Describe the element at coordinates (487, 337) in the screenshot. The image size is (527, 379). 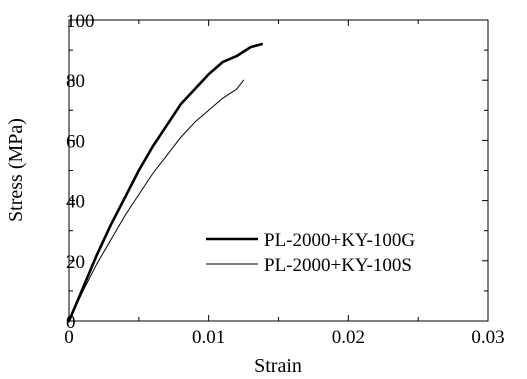
I see `x-tick-label: 0.03` at that location.